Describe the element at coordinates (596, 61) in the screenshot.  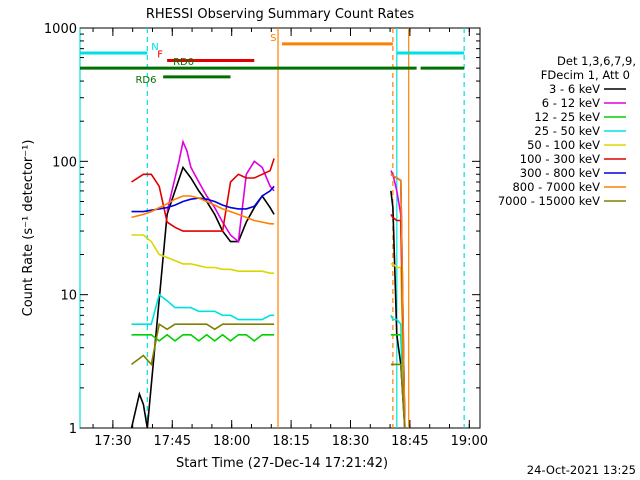
I see `legend-header-1: Det 1,3,6,7,9,` at that location.